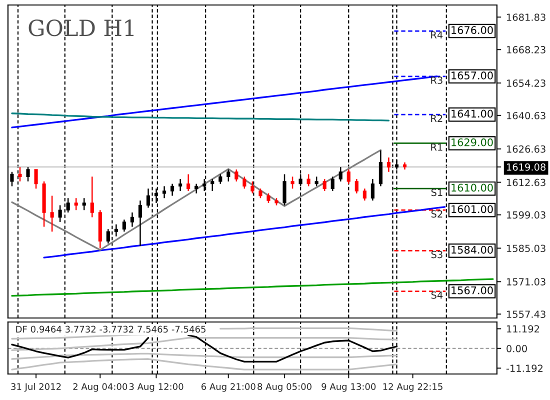  I want to click on text: GOLD H1, so click(81, 27).